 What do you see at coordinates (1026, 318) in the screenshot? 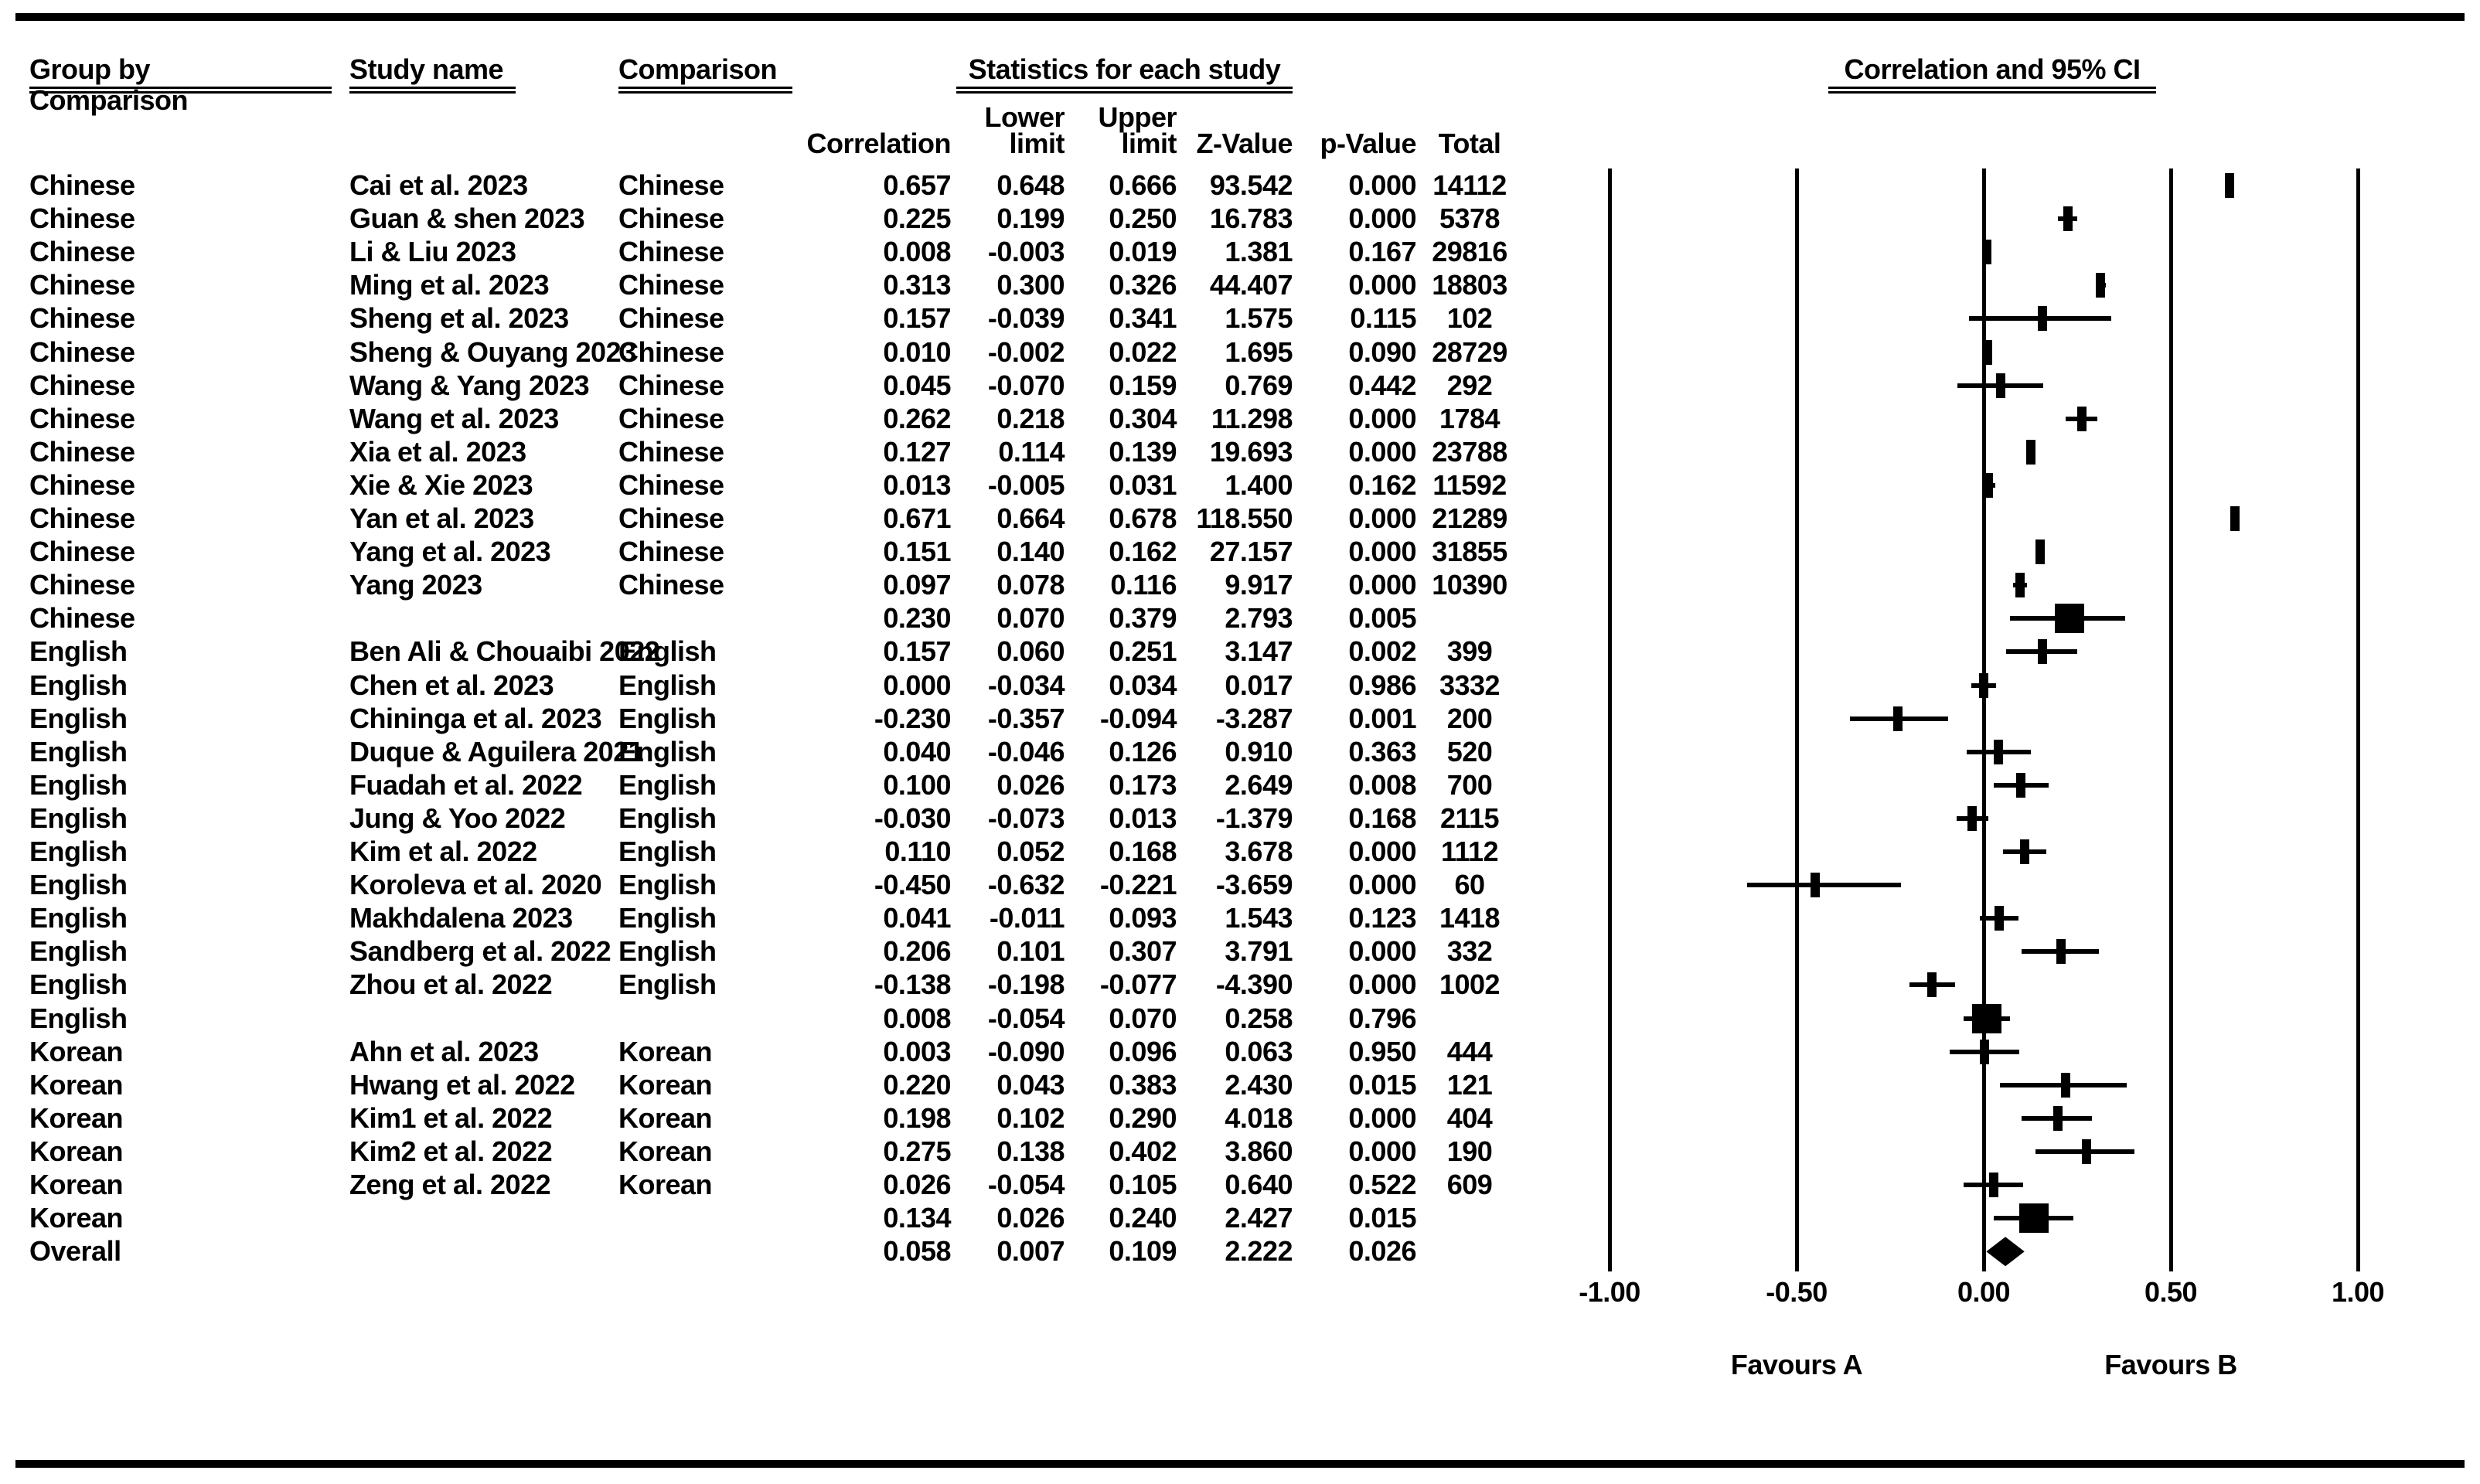
I see `lower-cell: -0.039` at bounding box center [1026, 318].